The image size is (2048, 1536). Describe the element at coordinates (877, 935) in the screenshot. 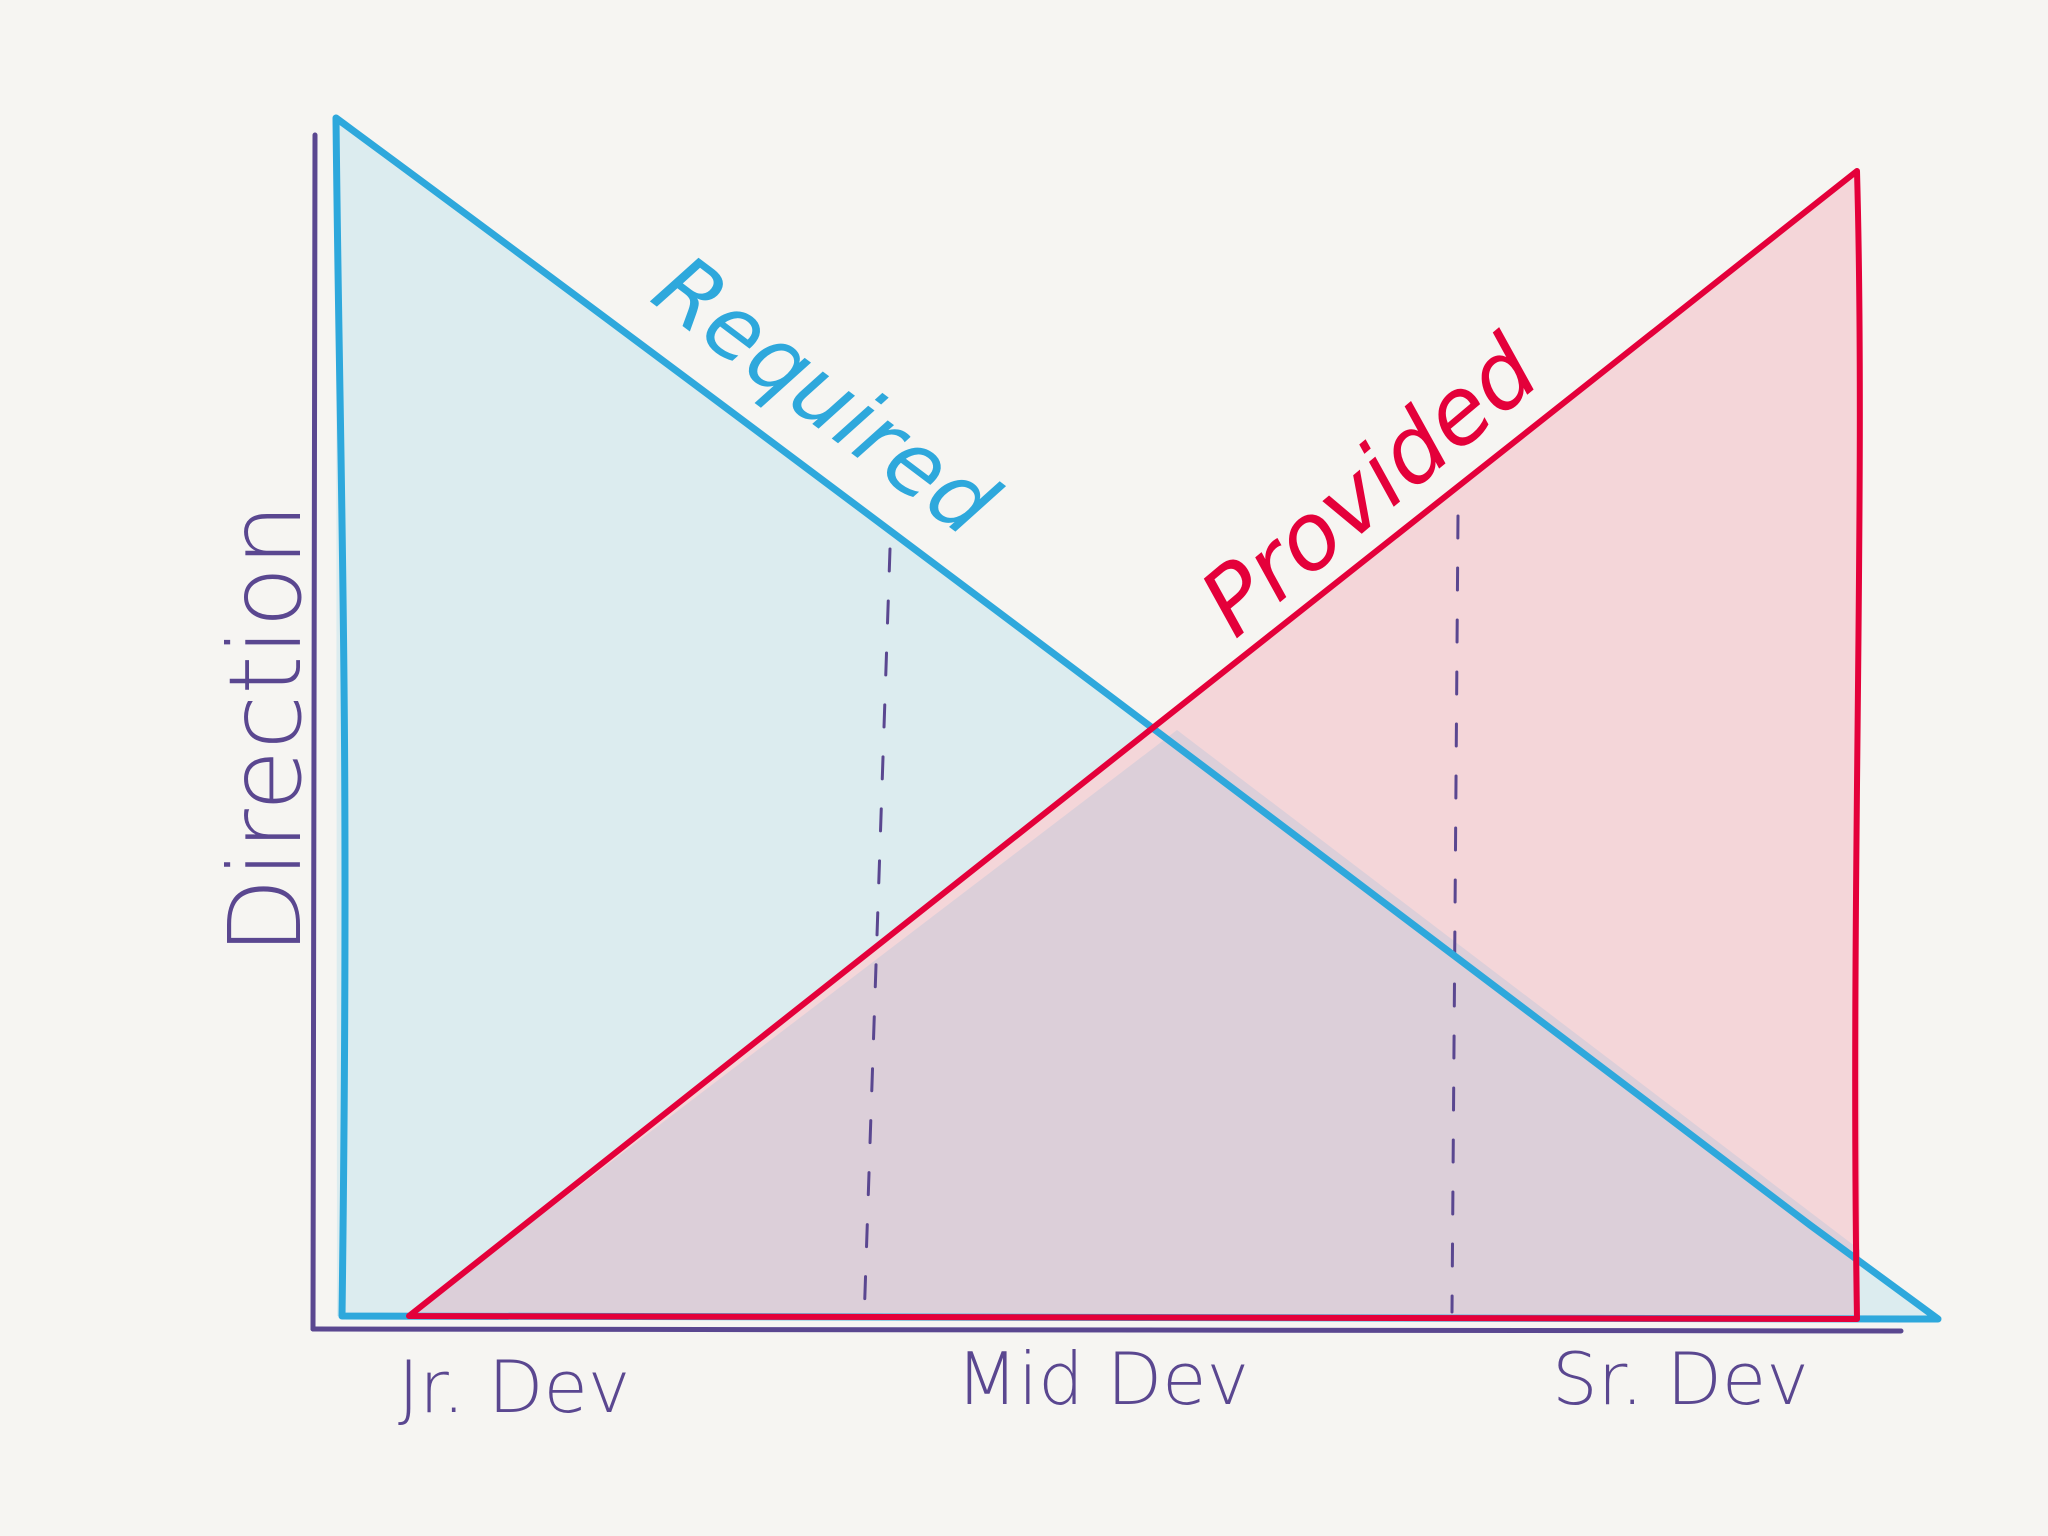

I see `mid-dev-guide-line` at that location.